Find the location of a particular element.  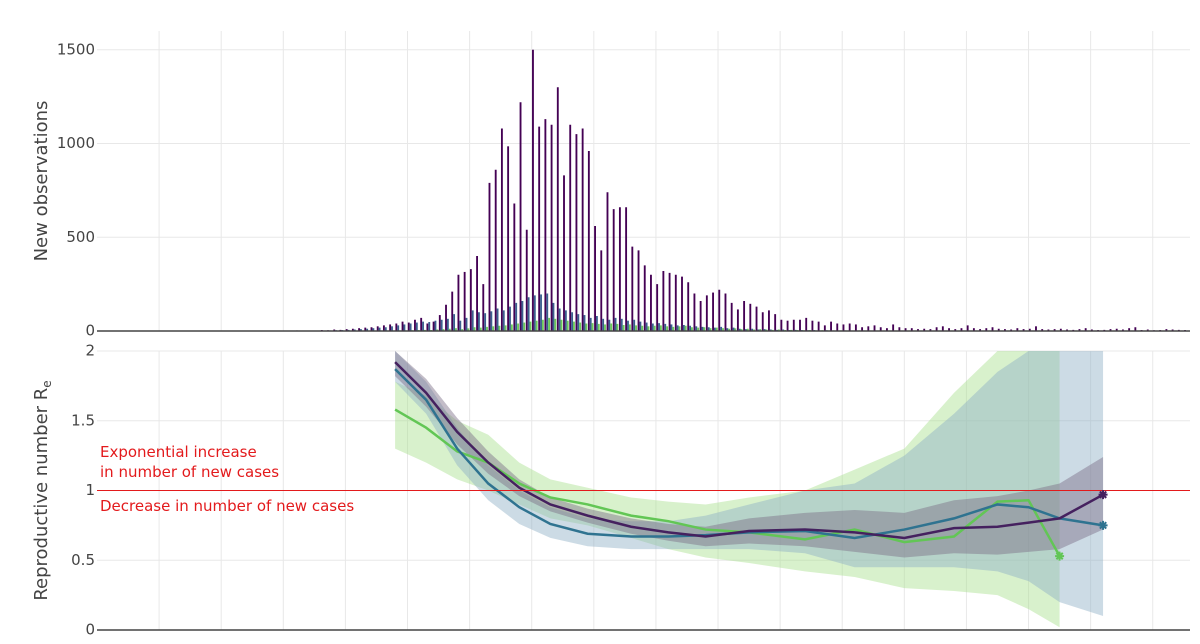

y-tick-label: 1.5 is located at coordinates (83, 420).